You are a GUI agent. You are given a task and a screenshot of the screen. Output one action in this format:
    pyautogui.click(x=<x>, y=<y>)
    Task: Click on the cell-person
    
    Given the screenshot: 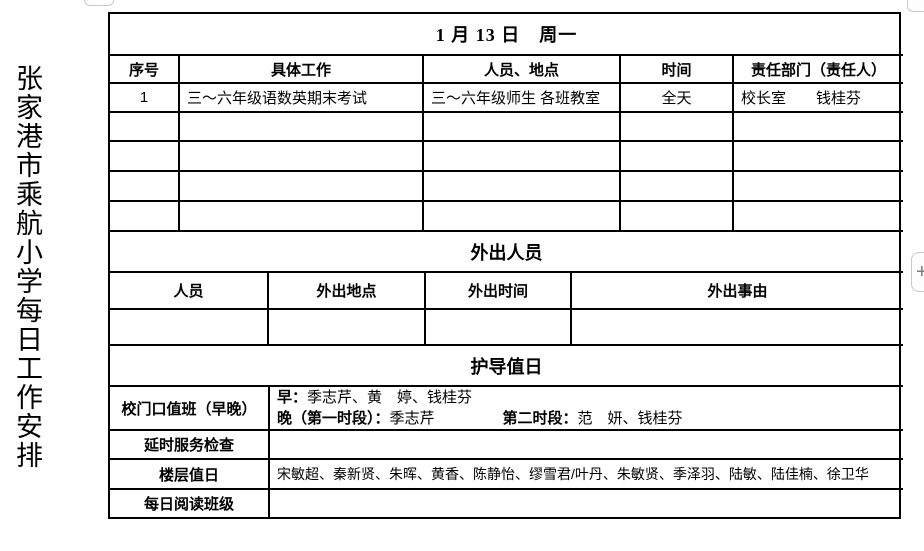 What is the action you would take?
    pyautogui.click(x=189, y=327)
    